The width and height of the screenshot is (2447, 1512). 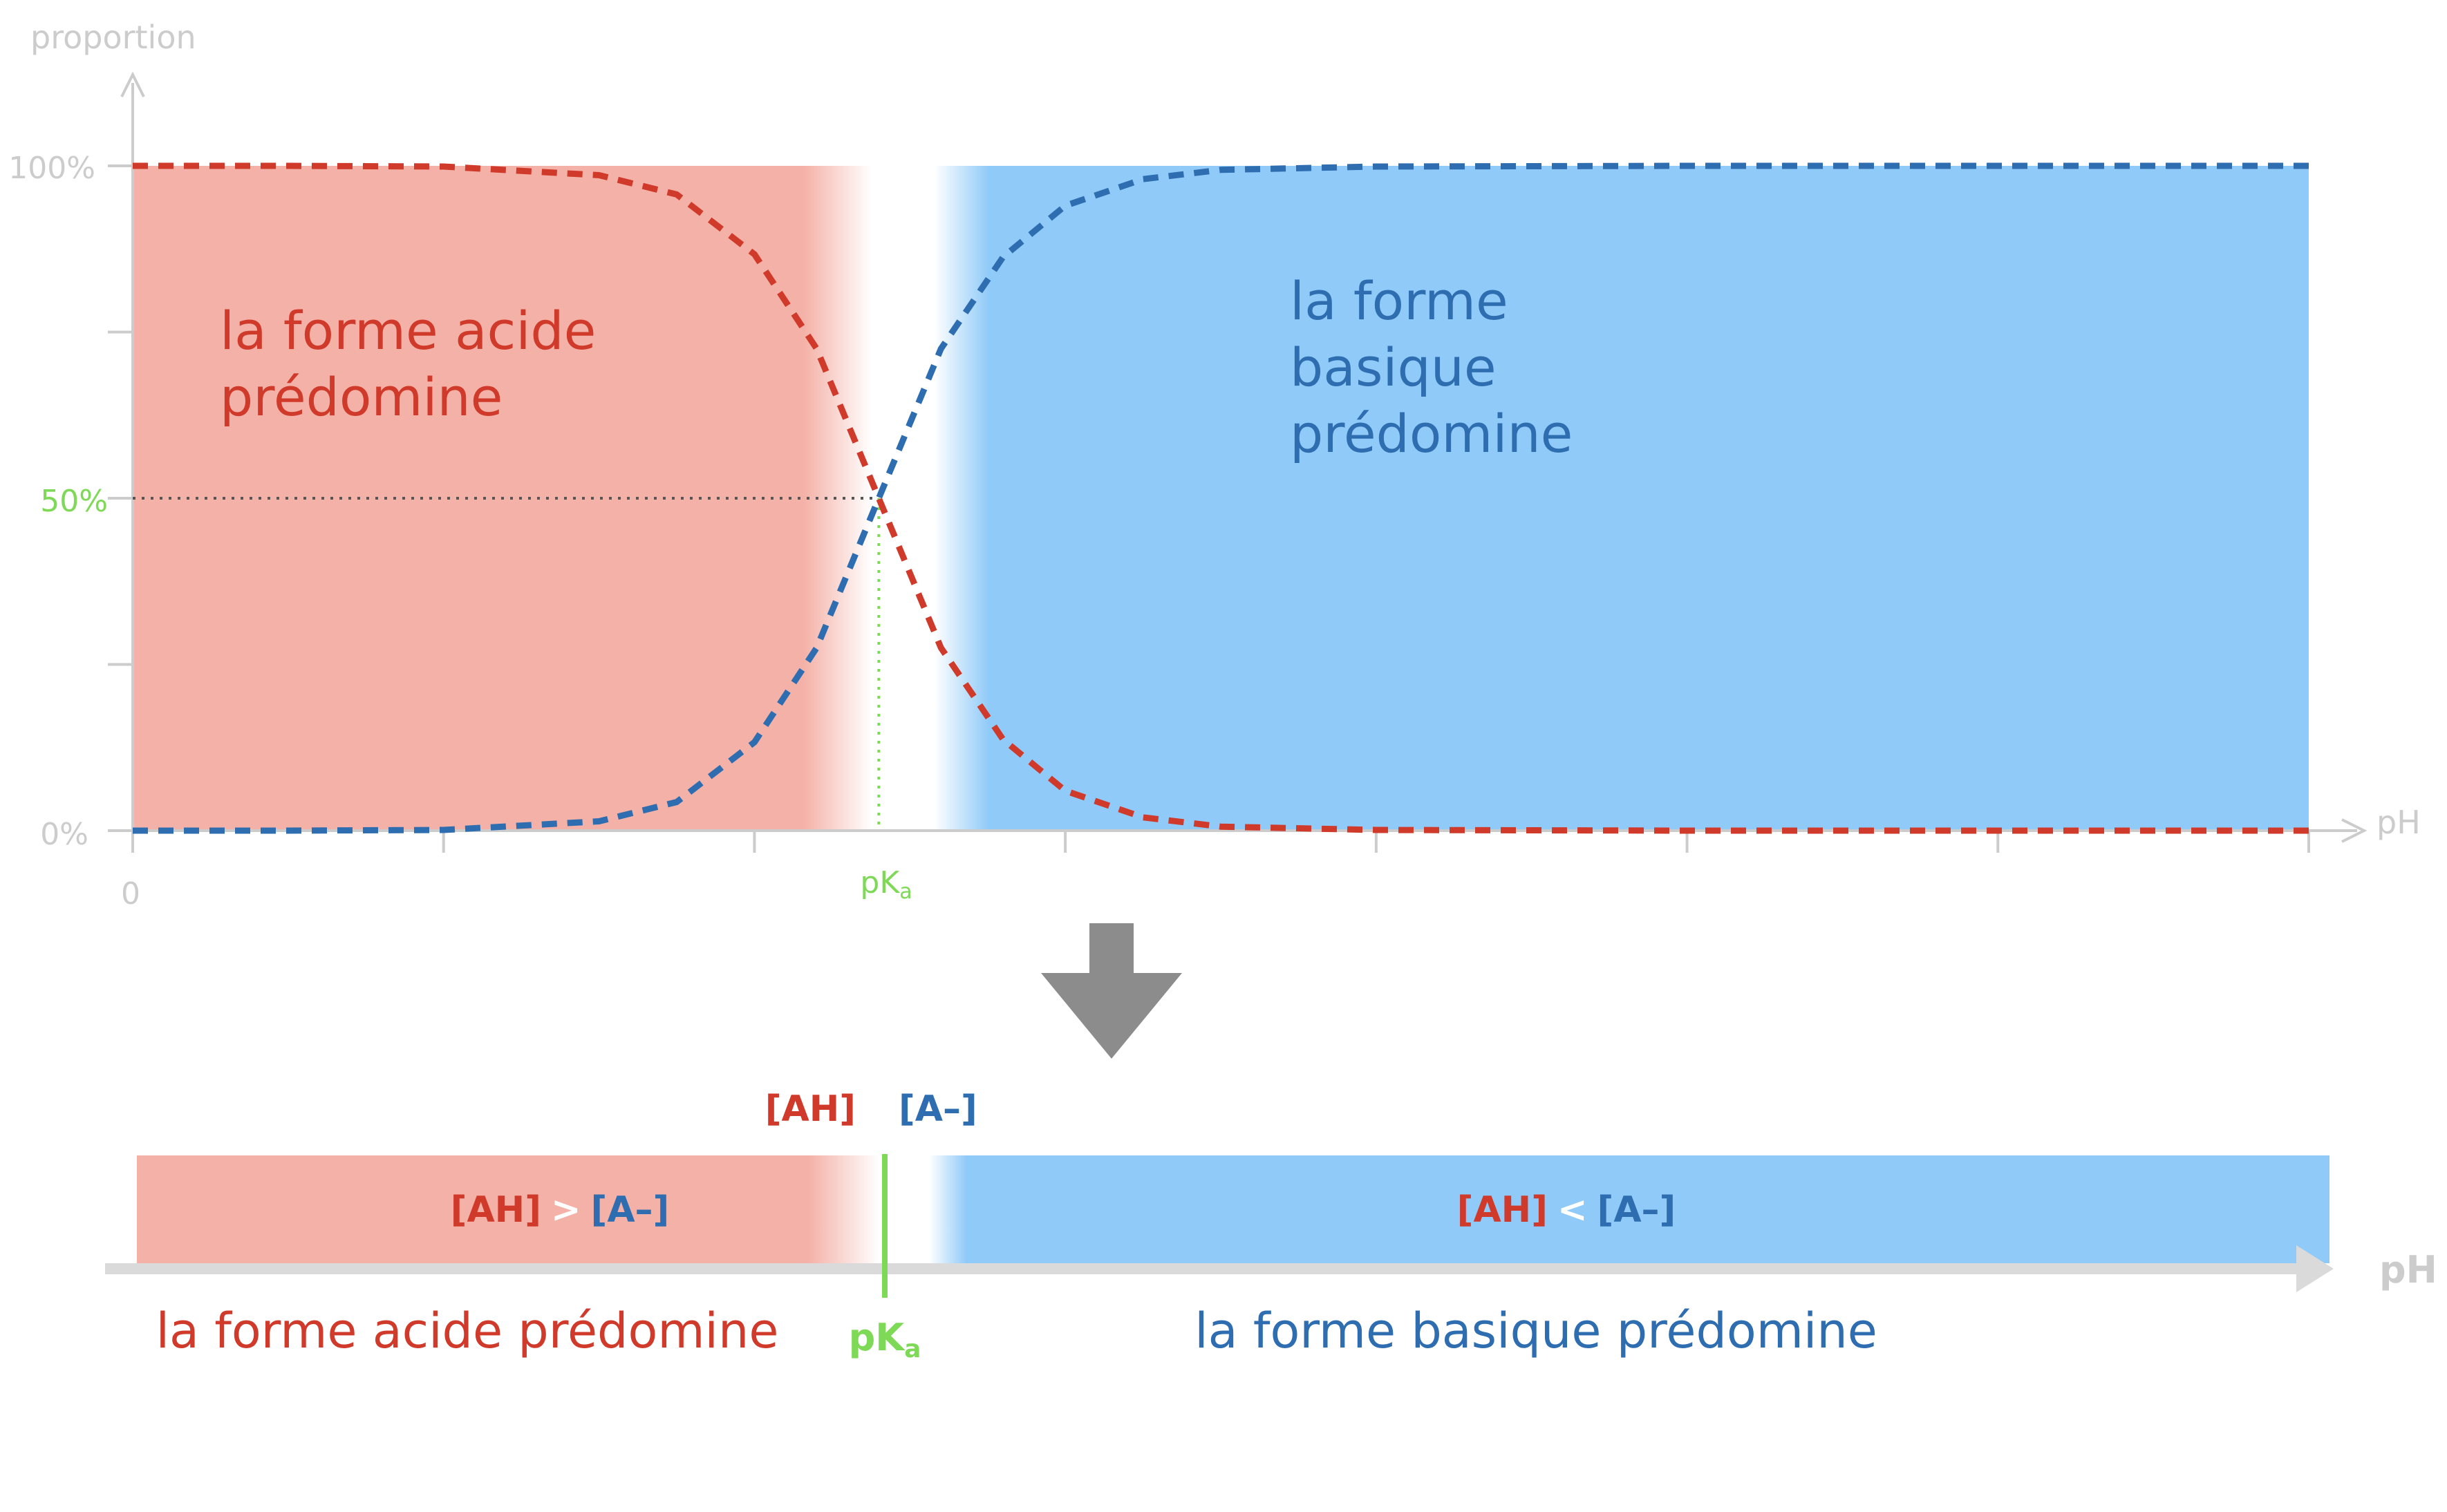 I want to click on acid-comparison: [AH] > [A–], so click(x=560, y=1210).